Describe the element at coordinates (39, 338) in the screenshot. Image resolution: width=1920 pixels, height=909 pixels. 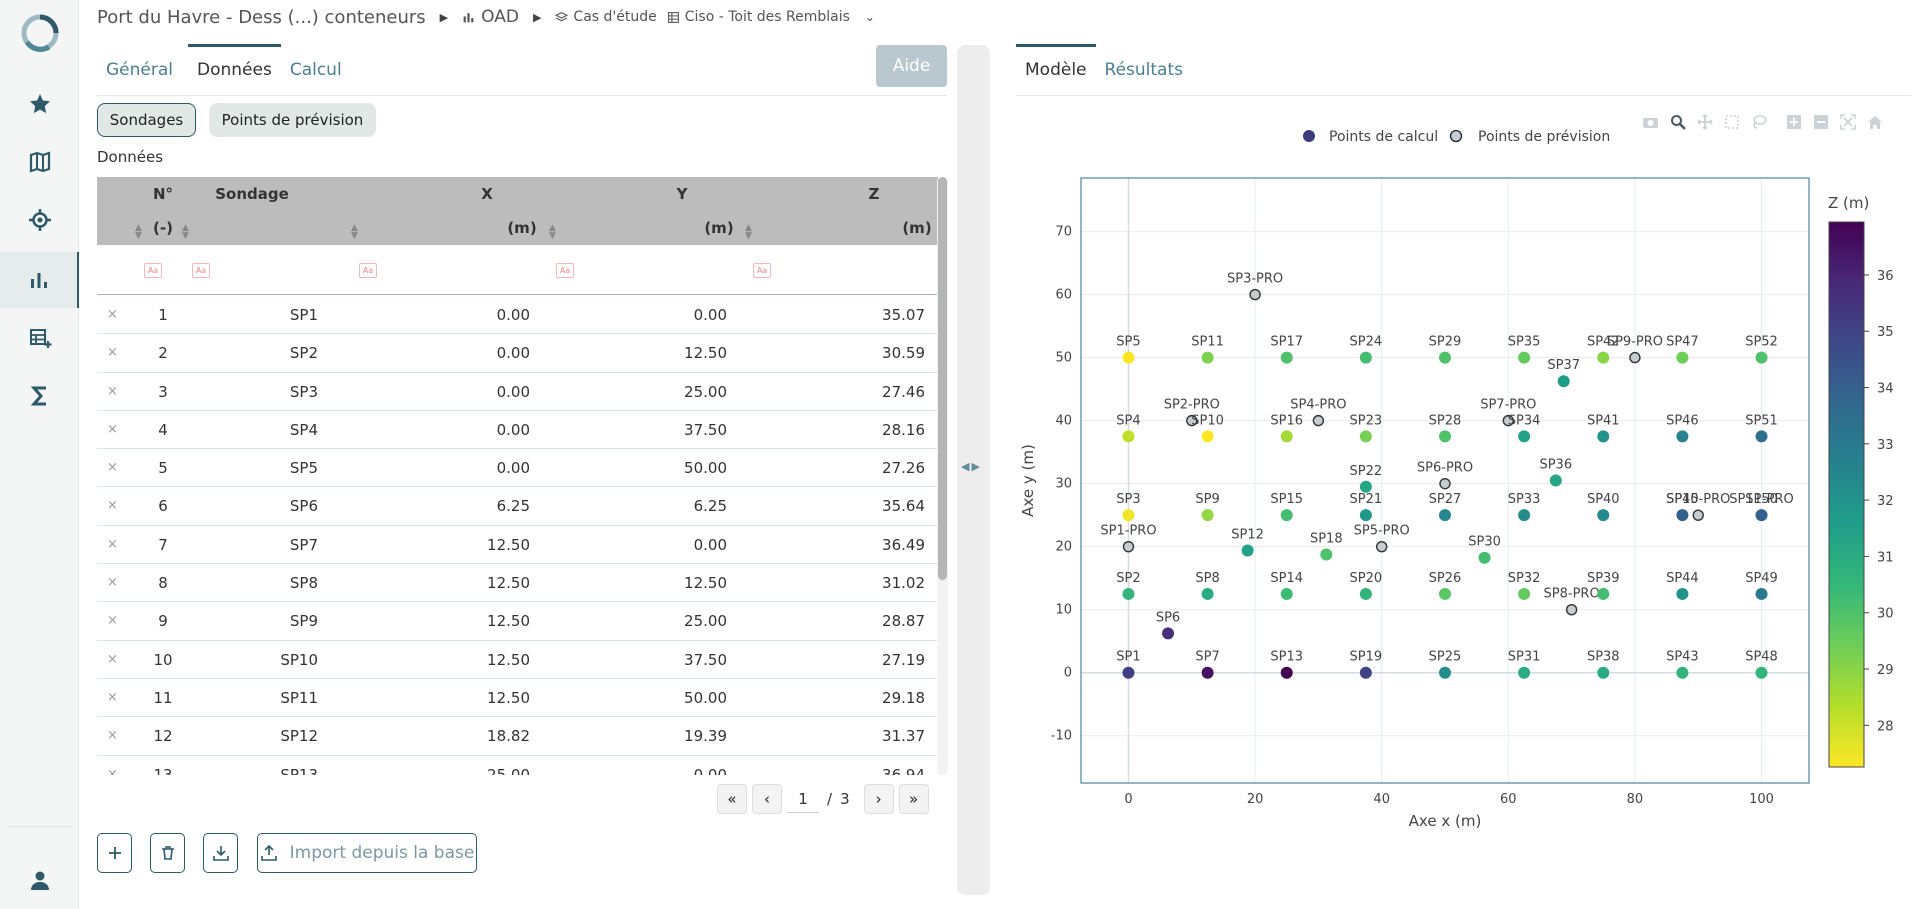
I see `table-add-nav` at that location.